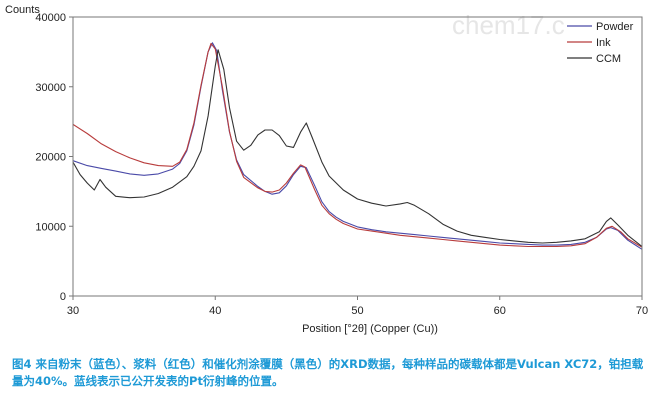 The height and width of the screenshot is (400, 653). What do you see at coordinates (50, 227) in the screenshot?
I see `y-tick-label: 10000` at bounding box center [50, 227].